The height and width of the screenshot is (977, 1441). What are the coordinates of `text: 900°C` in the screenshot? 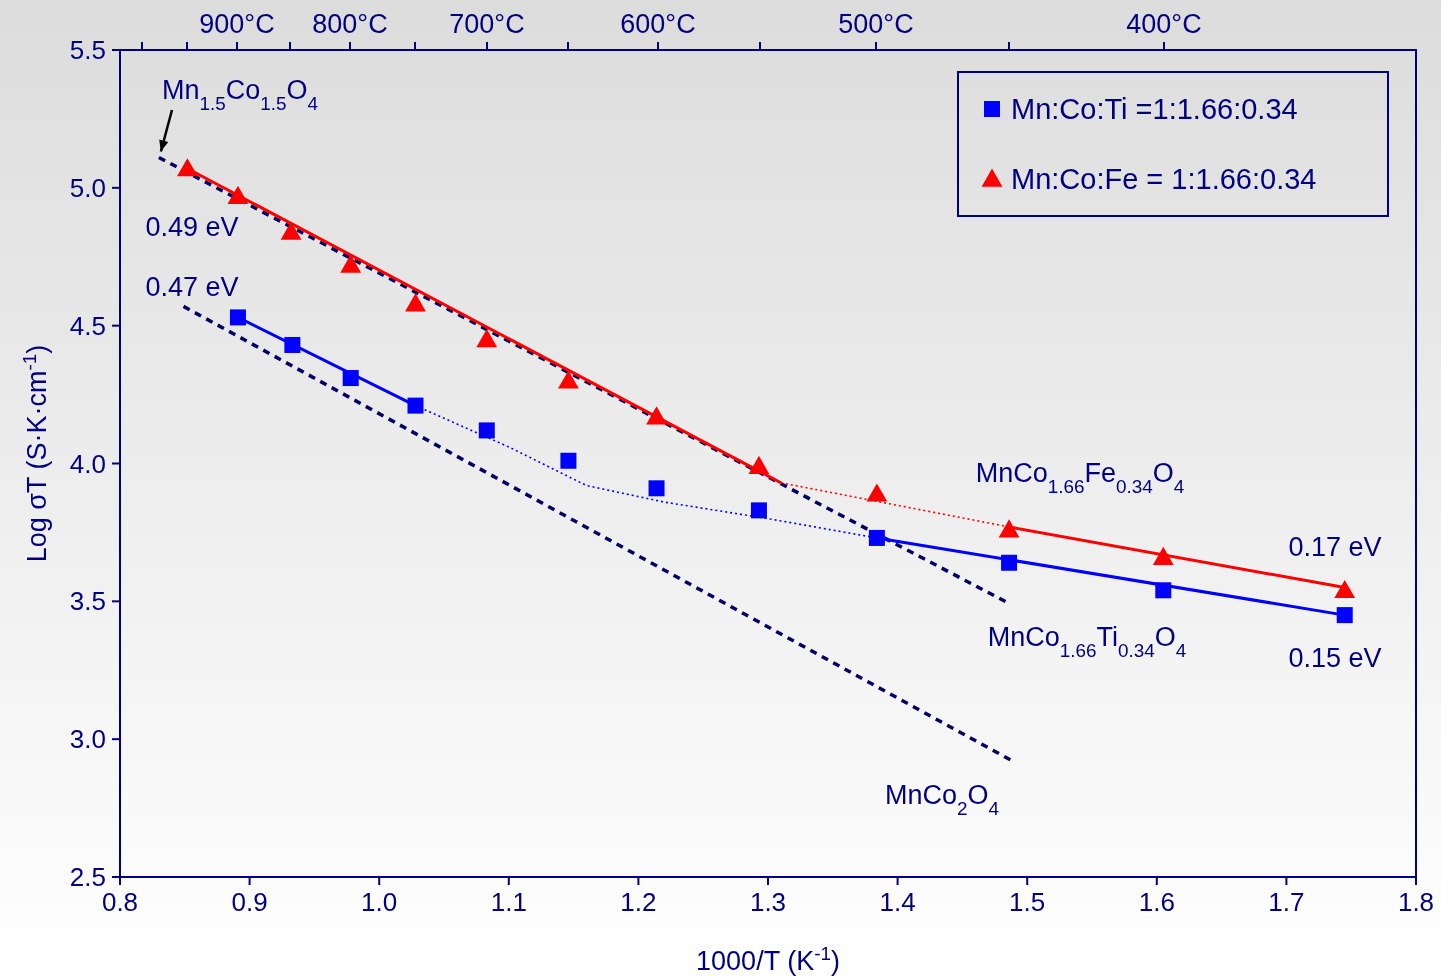 It's located at (237, 24).